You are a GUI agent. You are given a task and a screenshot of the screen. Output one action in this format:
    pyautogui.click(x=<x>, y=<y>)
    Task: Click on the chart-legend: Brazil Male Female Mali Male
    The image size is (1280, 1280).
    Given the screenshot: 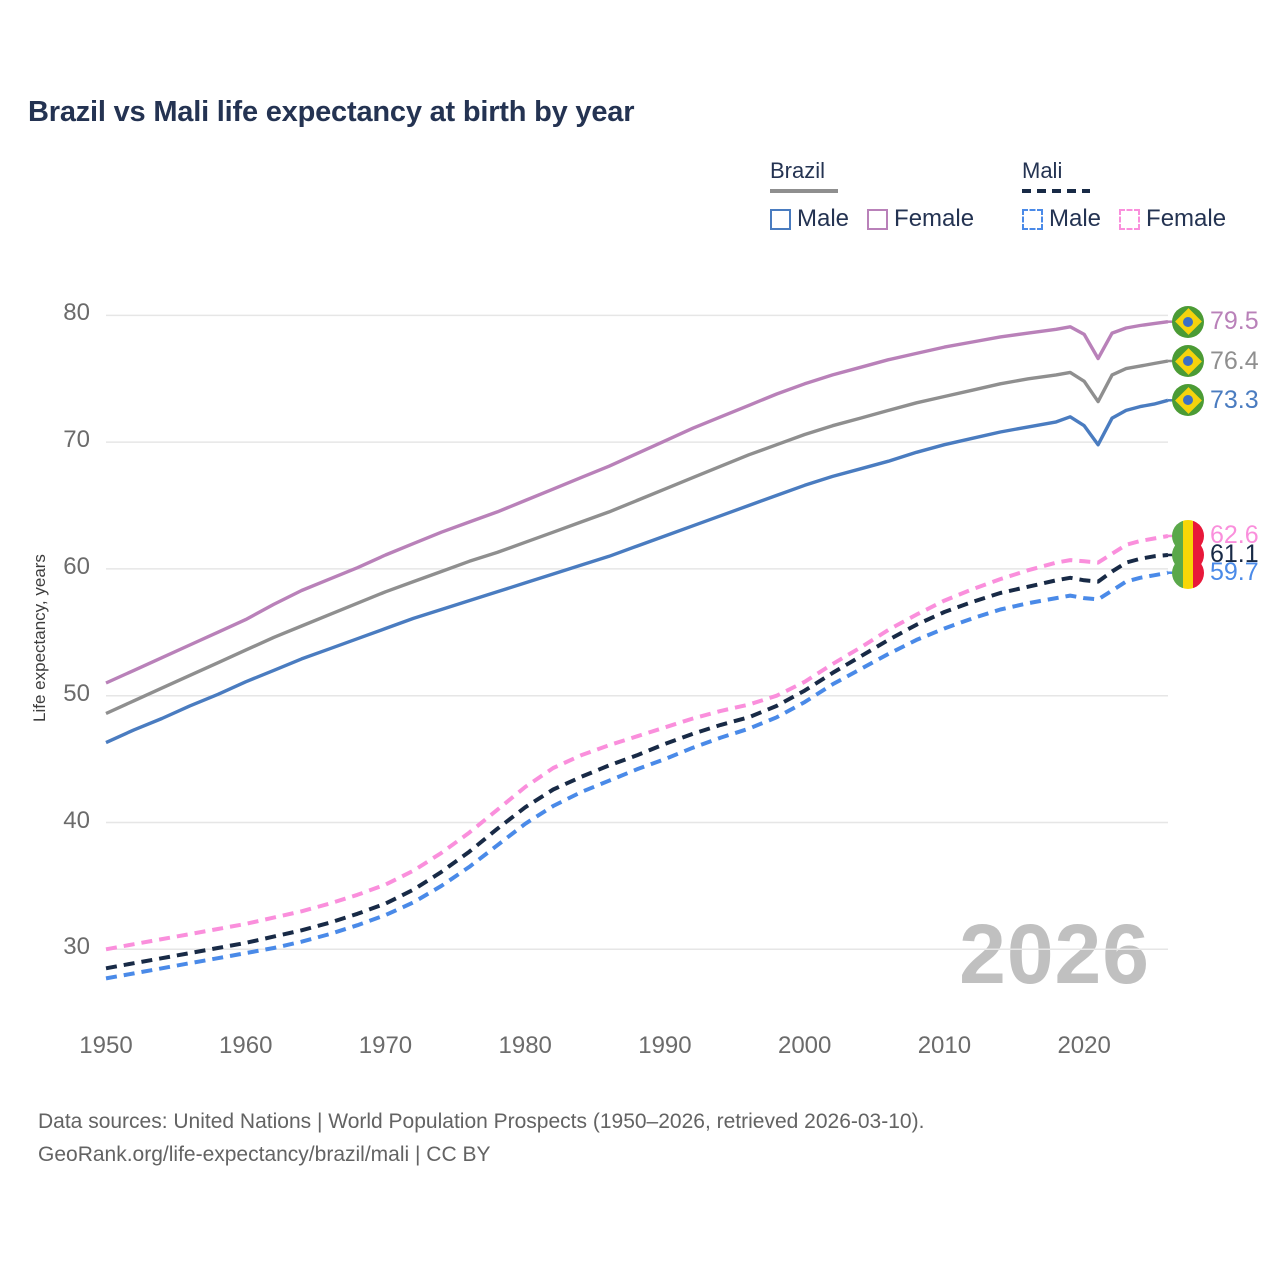 What is the action you would take?
    pyautogui.click(x=1010, y=202)
    